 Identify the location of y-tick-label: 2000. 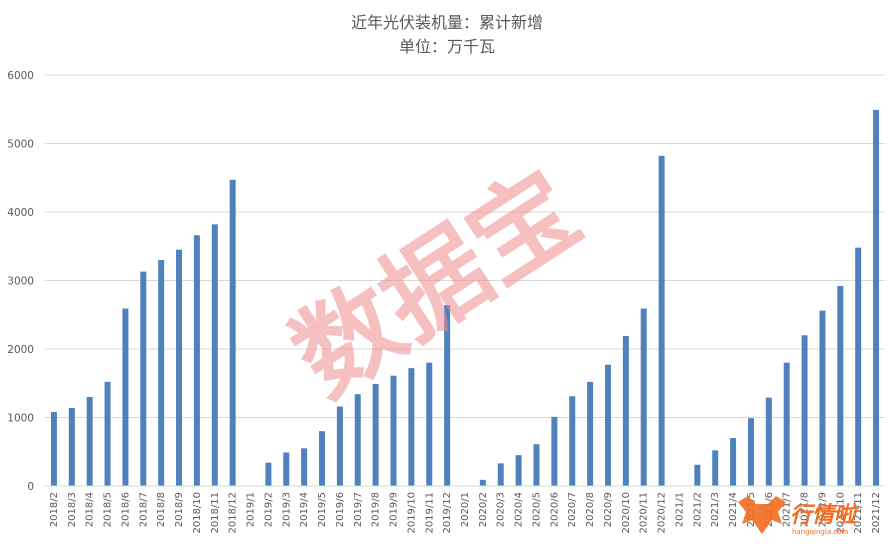
(20, 350).